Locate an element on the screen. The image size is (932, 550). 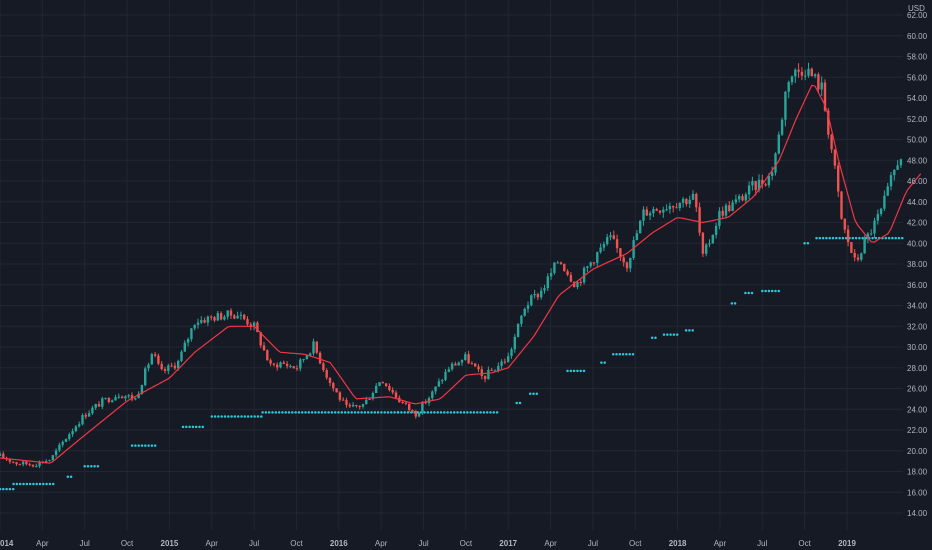
currency-label: USD is located at coordinates (916, 8).